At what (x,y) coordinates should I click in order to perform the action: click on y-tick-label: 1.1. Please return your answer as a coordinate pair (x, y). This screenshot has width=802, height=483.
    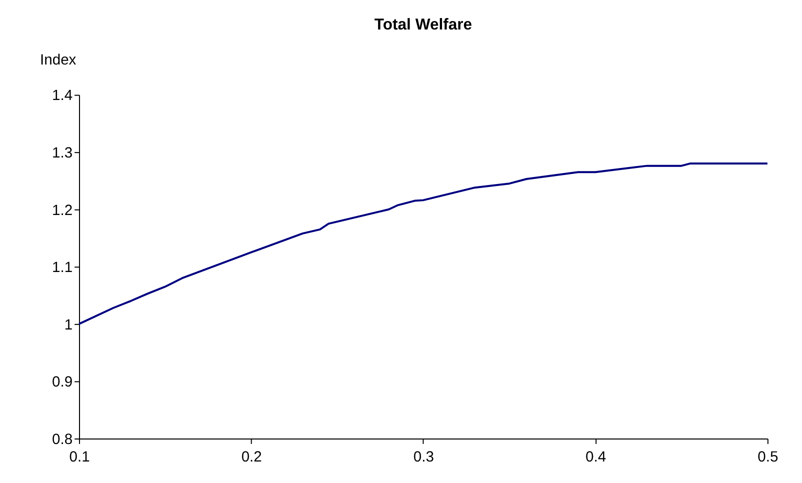
    Looking at the image, I should click on (62, 268).